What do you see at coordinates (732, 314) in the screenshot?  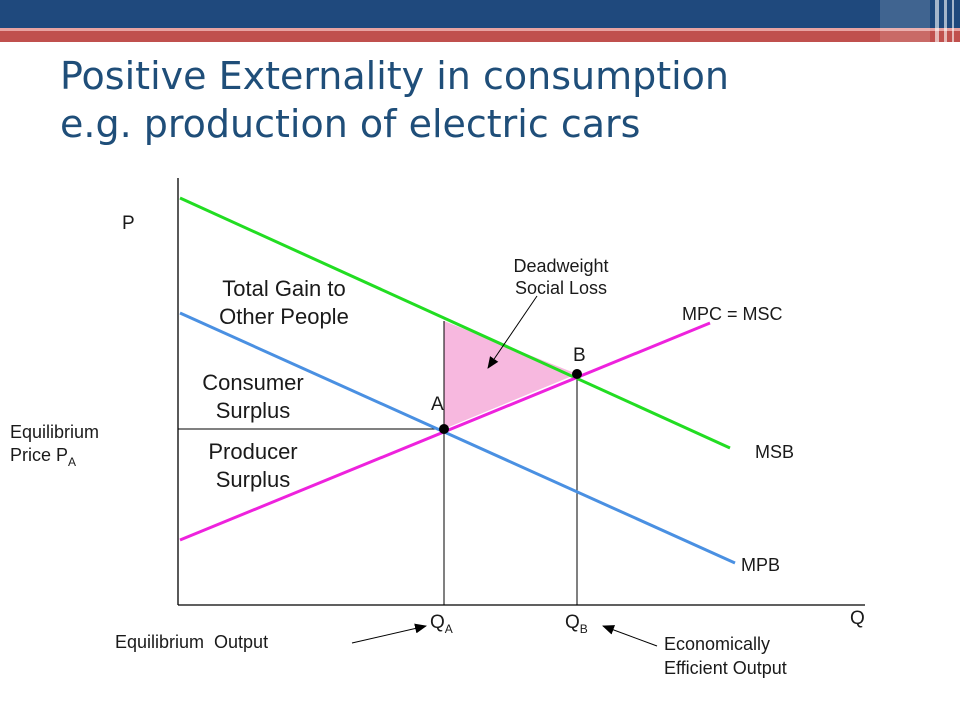 I see `mpc-msc-label: MPC = MSC` at bounding box center [732, 314].